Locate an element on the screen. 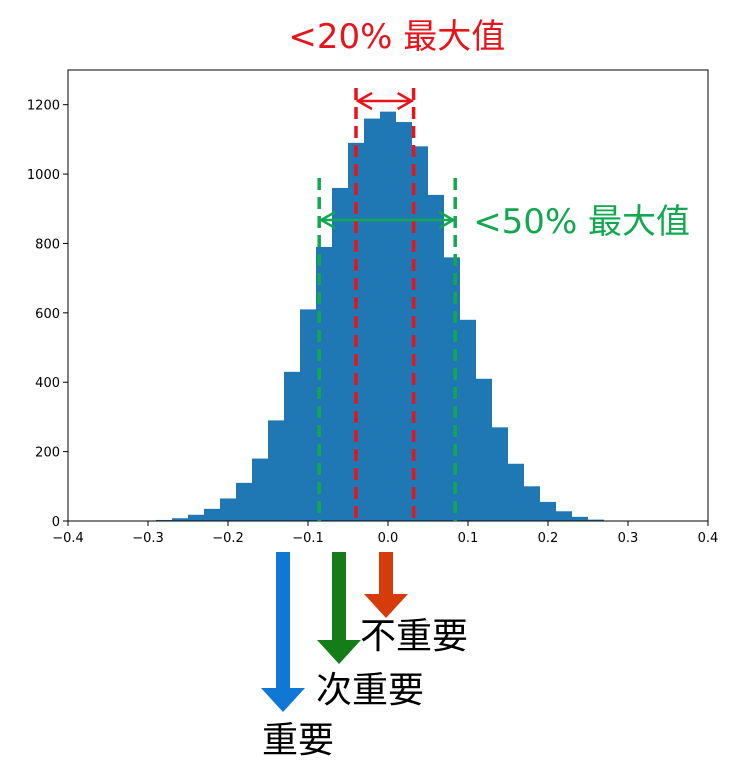 The image size is (745, 764). annotation-50pct-label: <50% 最大值 is located at coordinates (581, 222).